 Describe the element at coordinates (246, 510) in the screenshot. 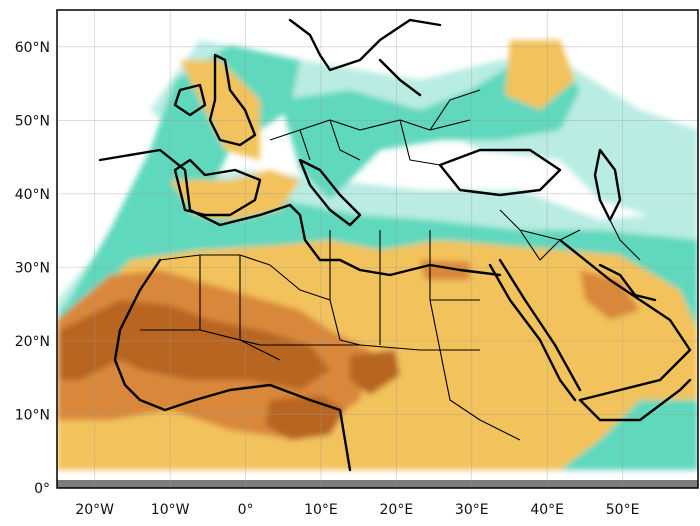

I see `longitude-tick-label: 0°` at that location.